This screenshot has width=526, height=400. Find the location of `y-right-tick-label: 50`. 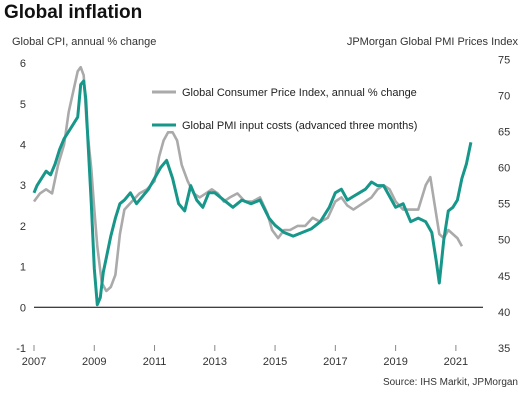

y-right-tick-label: 50 is located at coordinates (504, 241).